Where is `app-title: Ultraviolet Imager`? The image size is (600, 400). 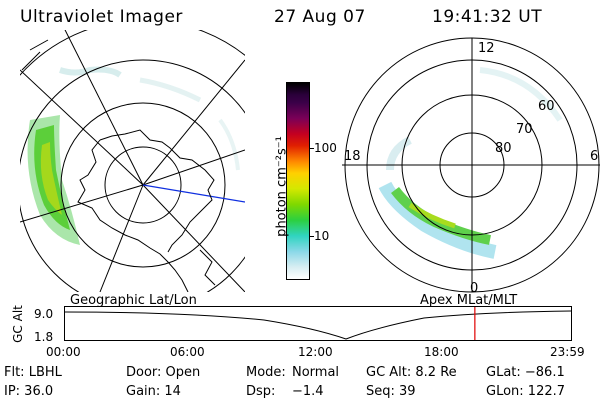 app-title: Ultraviolet Imager is located at coordinates (101, 17).